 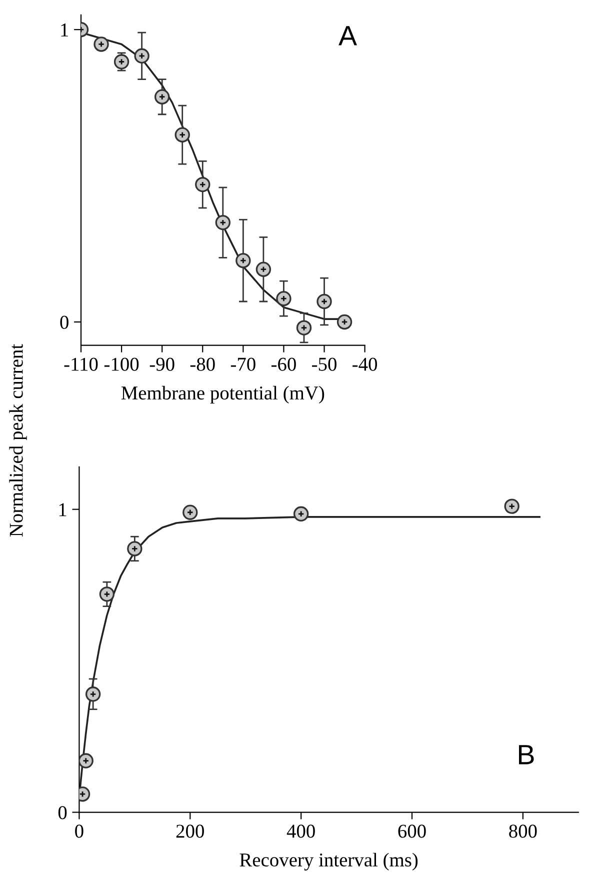 What do you see at coordinates (18, 440) in the screenshot?
I see `y-axis-title: Normalized peak current` at bounding box center [18, 440].